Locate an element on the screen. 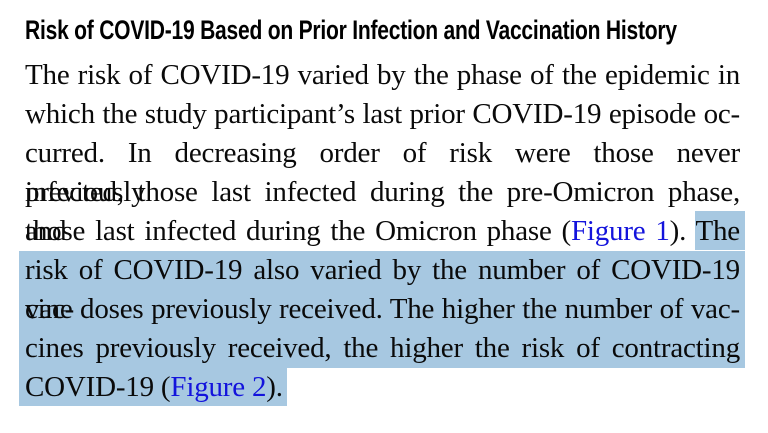 The width and height of the screenshot is (768, 433). text-line-content: COVID-19 ( is located at coordinates (98, 387).